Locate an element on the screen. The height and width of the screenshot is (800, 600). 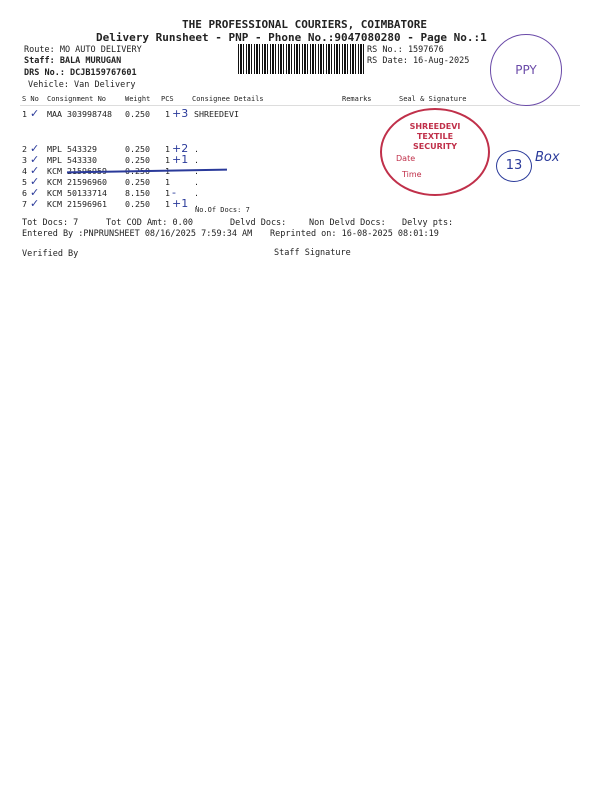
cell-cons: KCM 21596959 is located at coordinates (77, 171).